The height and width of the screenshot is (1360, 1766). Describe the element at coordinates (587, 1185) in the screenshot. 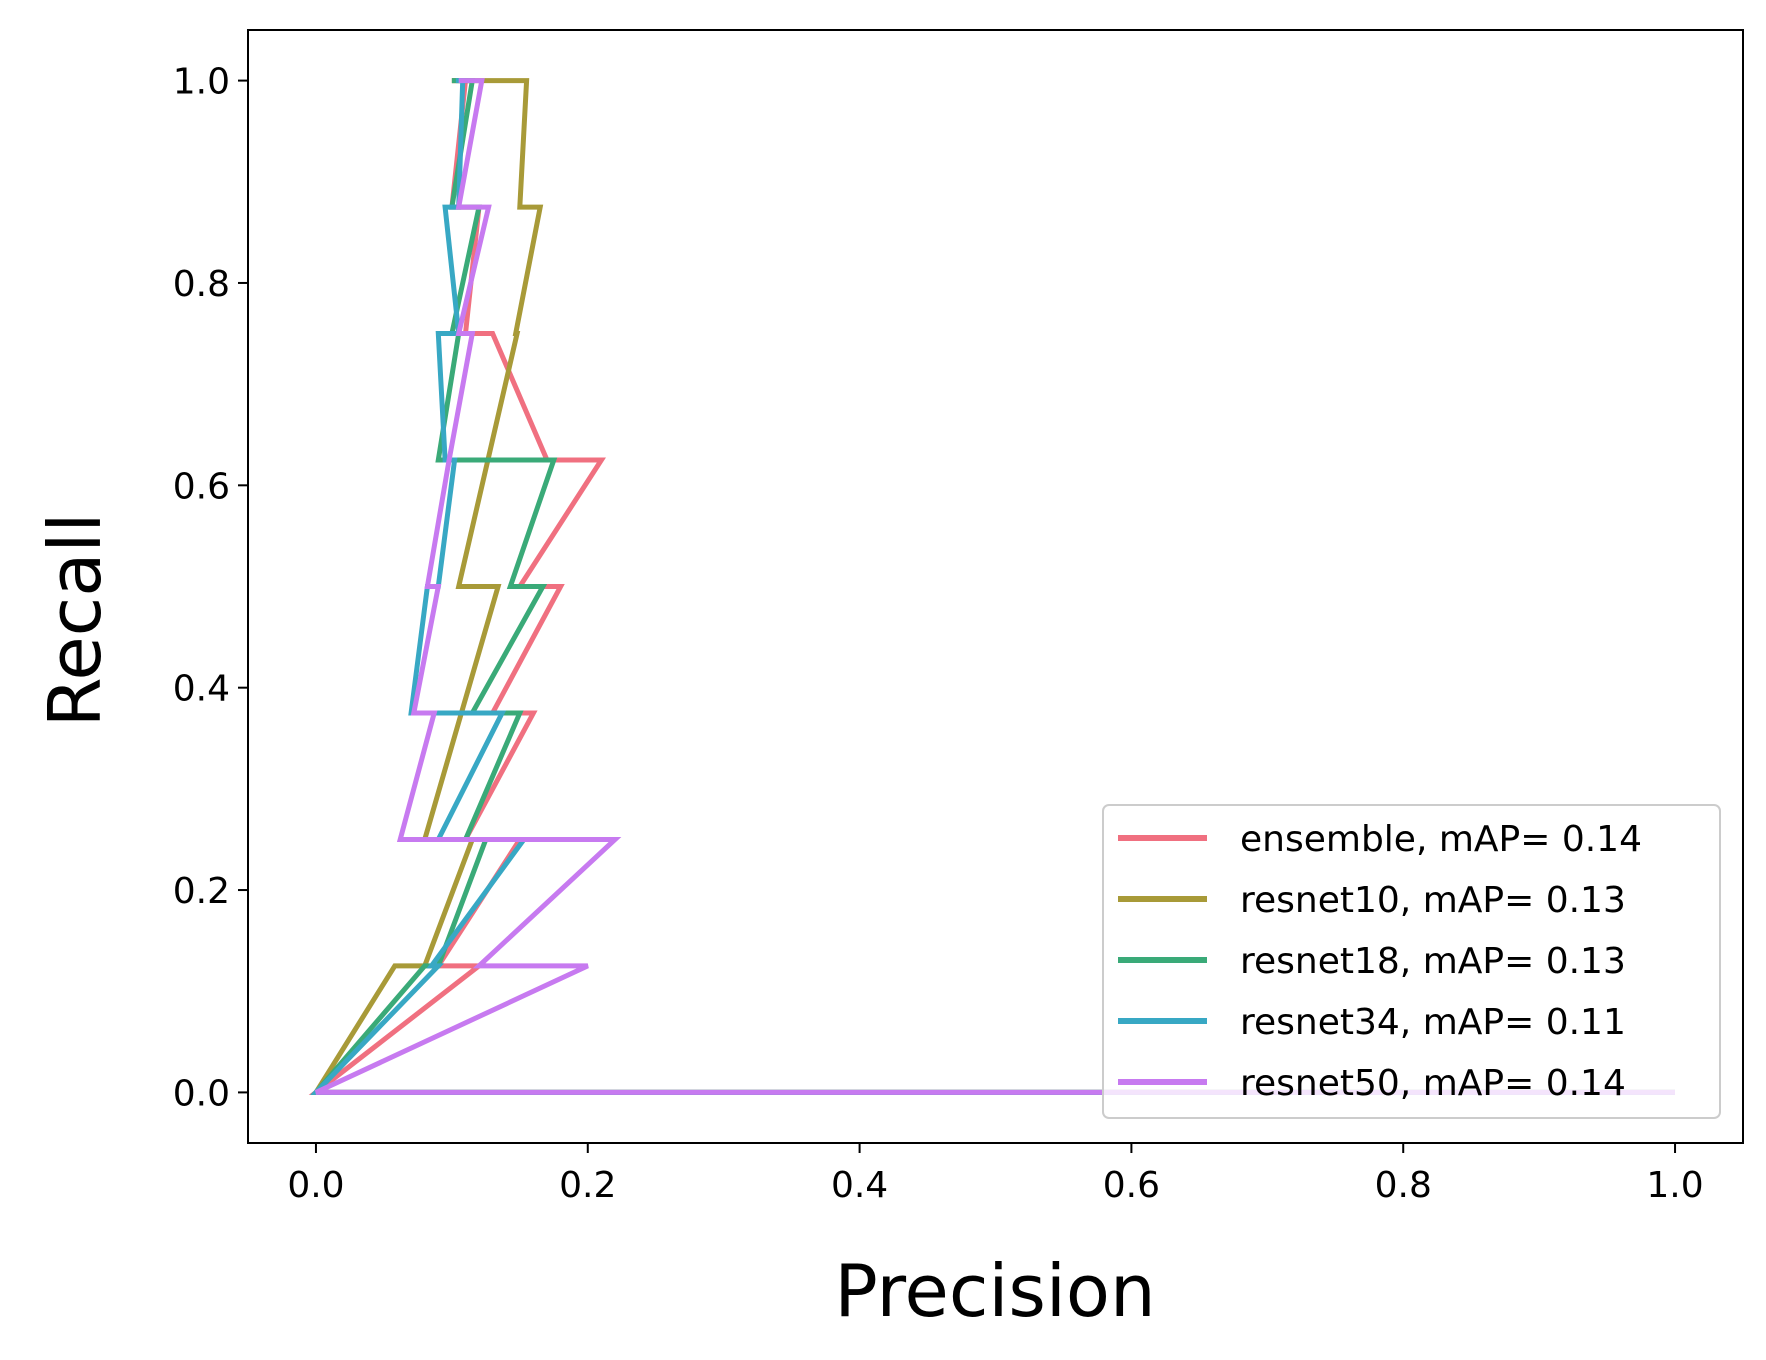

I see `x-tick-label: 0.2` at that location.